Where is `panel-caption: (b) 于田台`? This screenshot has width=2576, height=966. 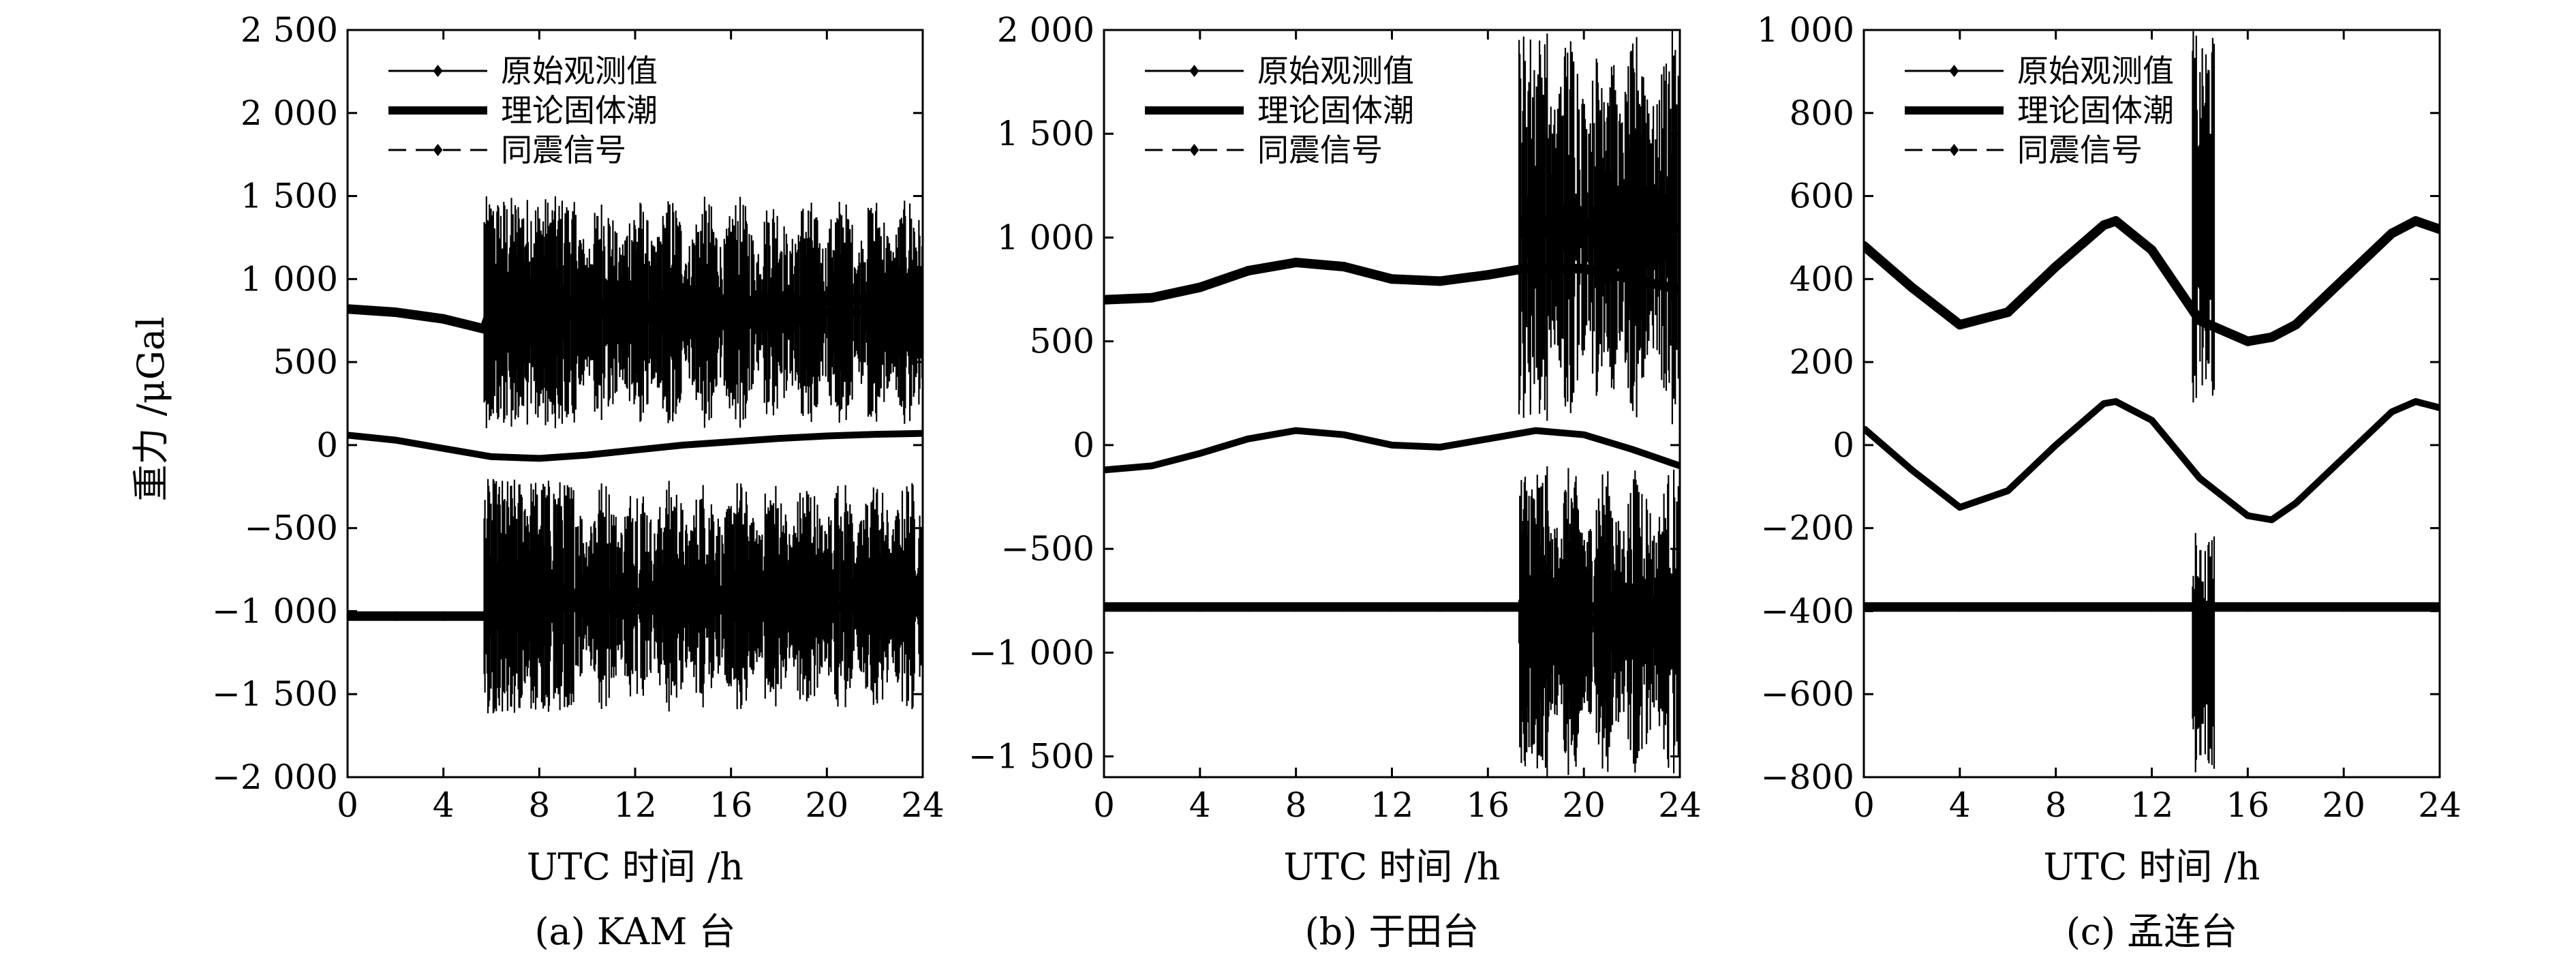 panel-caption: (b) 于田台 is located at coordinates (1392, 931).